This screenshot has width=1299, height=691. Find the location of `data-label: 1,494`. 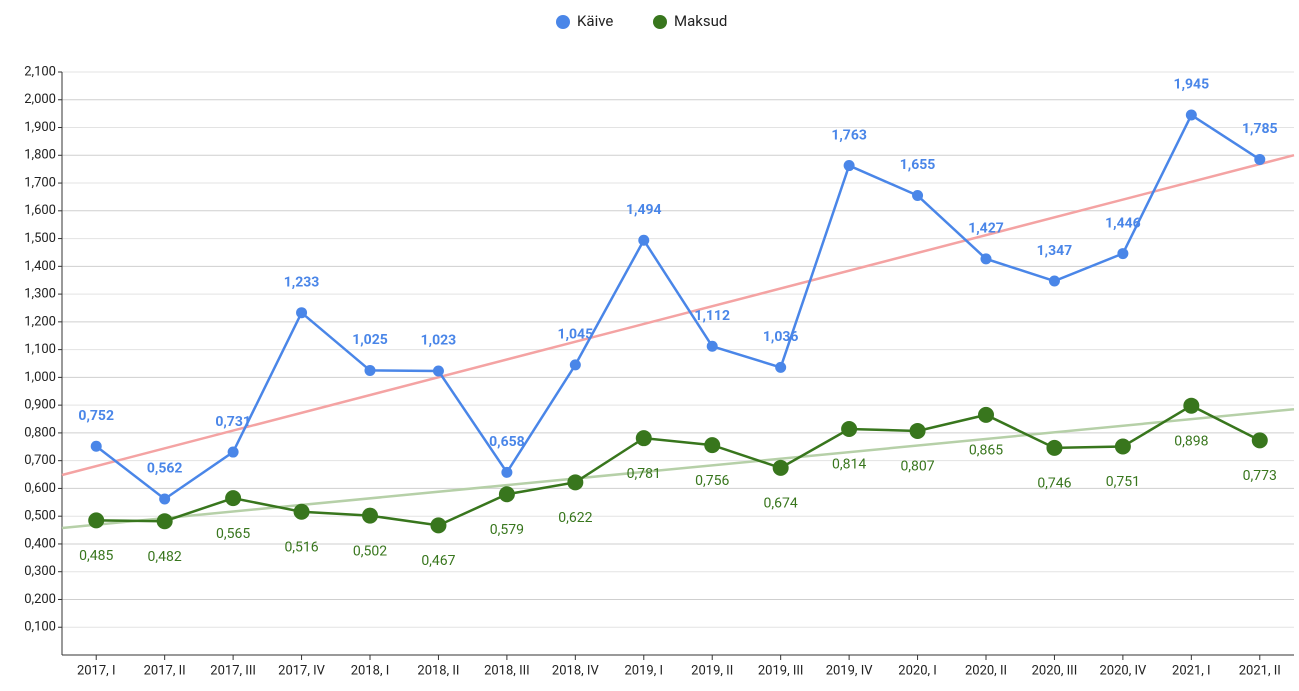

data-label: 1,494 is located at coordinates (644, 210).